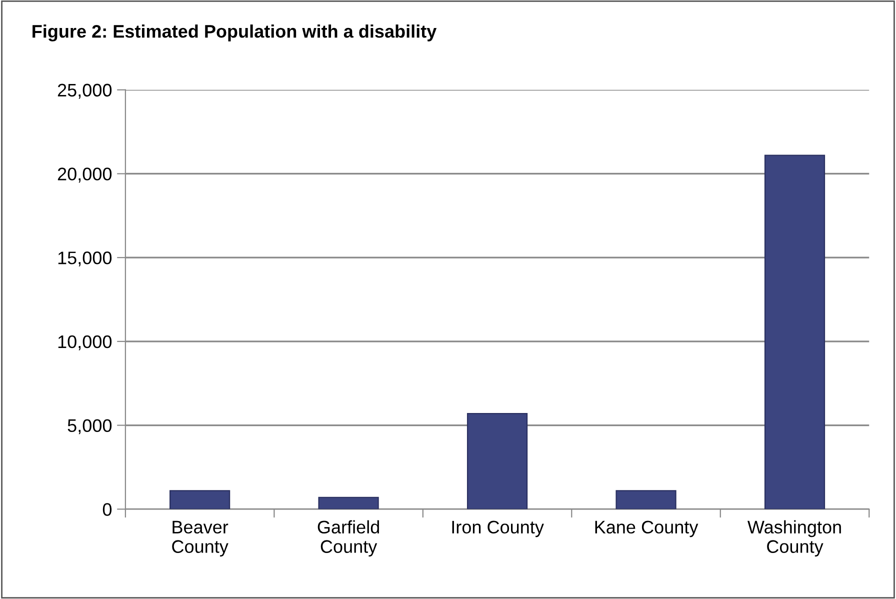  What do you see at coordinates (85, 342) in the screenshot?
I see `y-tick-label: 10,000` at bounding box center [85, 342].